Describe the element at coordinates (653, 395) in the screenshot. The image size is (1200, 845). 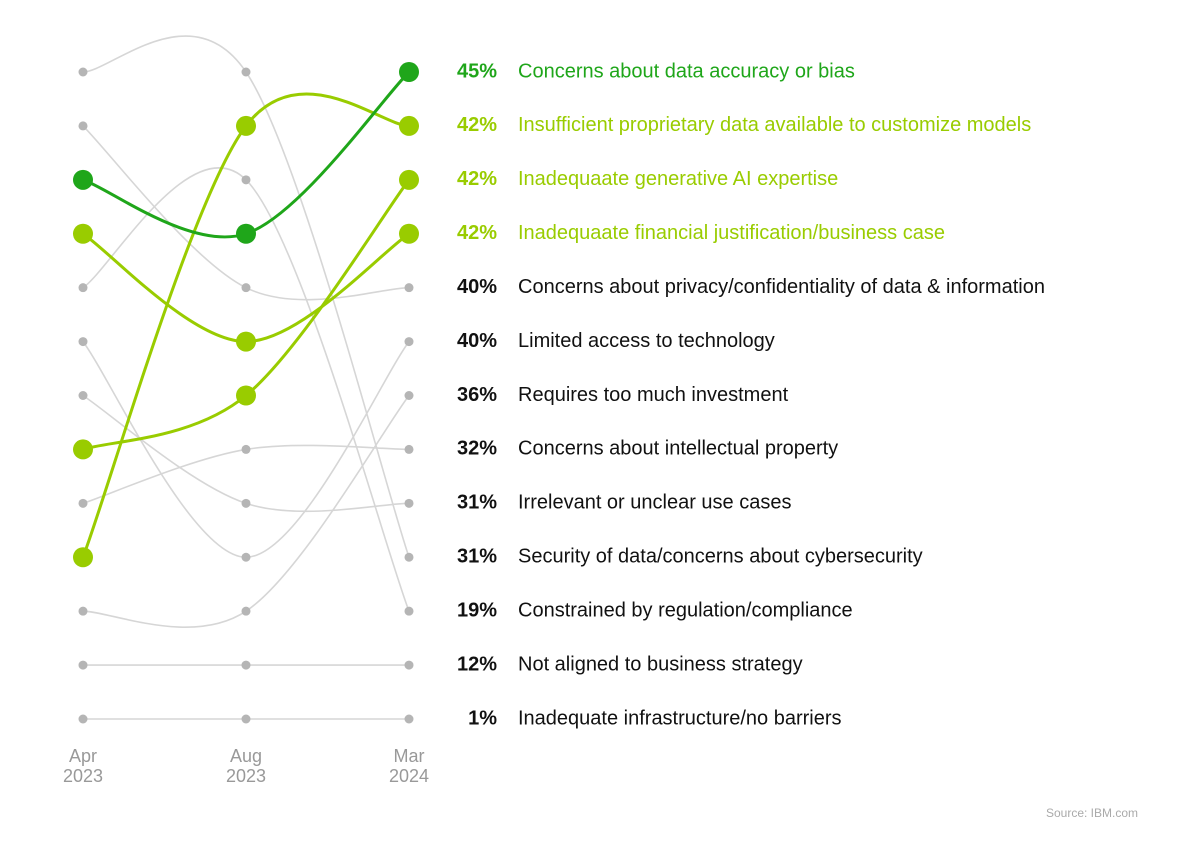
I see `category-label: Requires too much investment` at that location.